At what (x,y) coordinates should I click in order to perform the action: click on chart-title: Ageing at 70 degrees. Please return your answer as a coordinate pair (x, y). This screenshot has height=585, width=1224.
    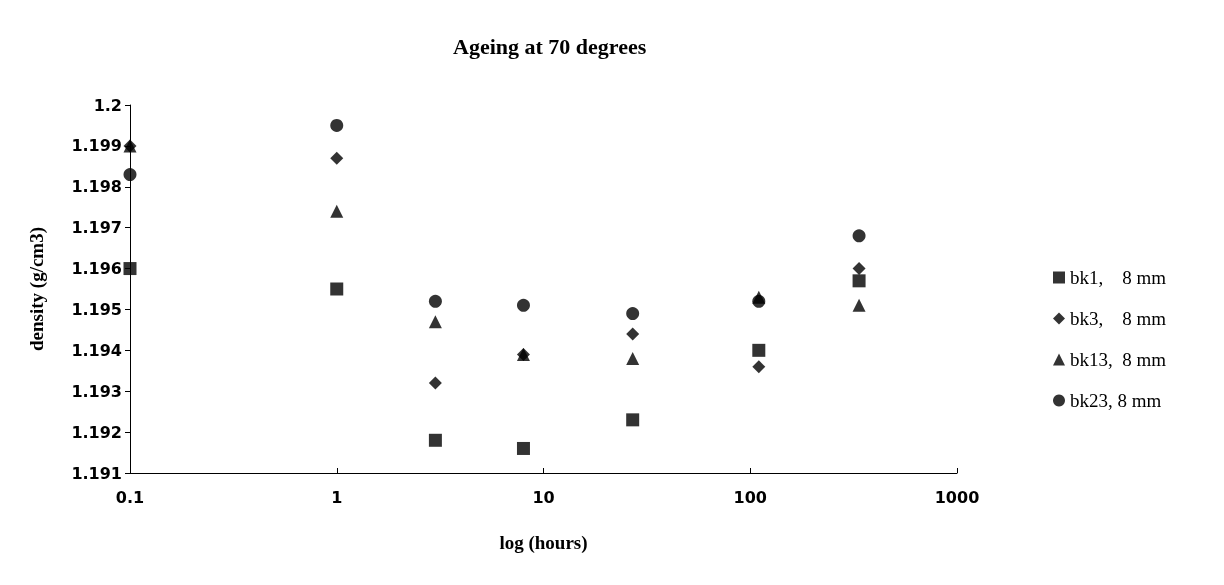
    Looking at the image, I should click on (550, 46).